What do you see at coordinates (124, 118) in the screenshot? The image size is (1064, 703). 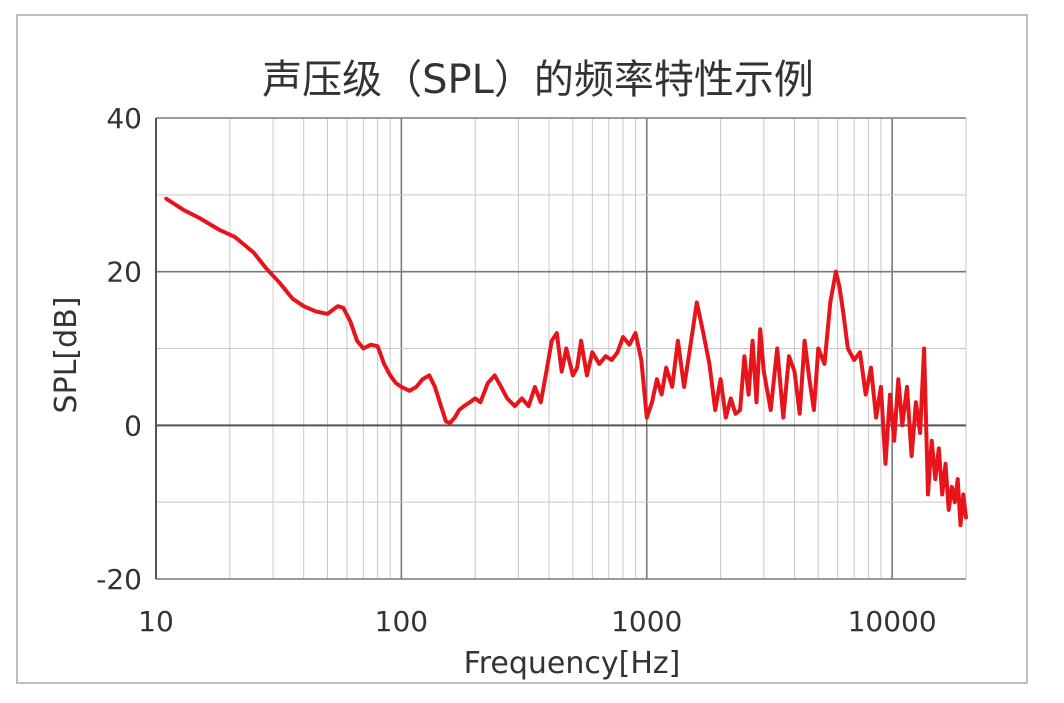 I see `y-tick-label: 40` at bounding box center [124, 118].